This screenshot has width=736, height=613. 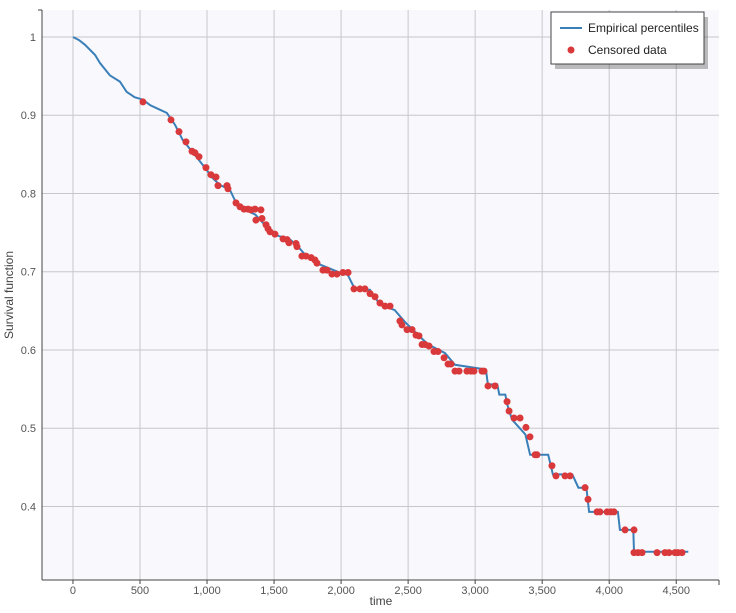 I want to click on y-tick-label: 0.7, so click(x=28, y=273).